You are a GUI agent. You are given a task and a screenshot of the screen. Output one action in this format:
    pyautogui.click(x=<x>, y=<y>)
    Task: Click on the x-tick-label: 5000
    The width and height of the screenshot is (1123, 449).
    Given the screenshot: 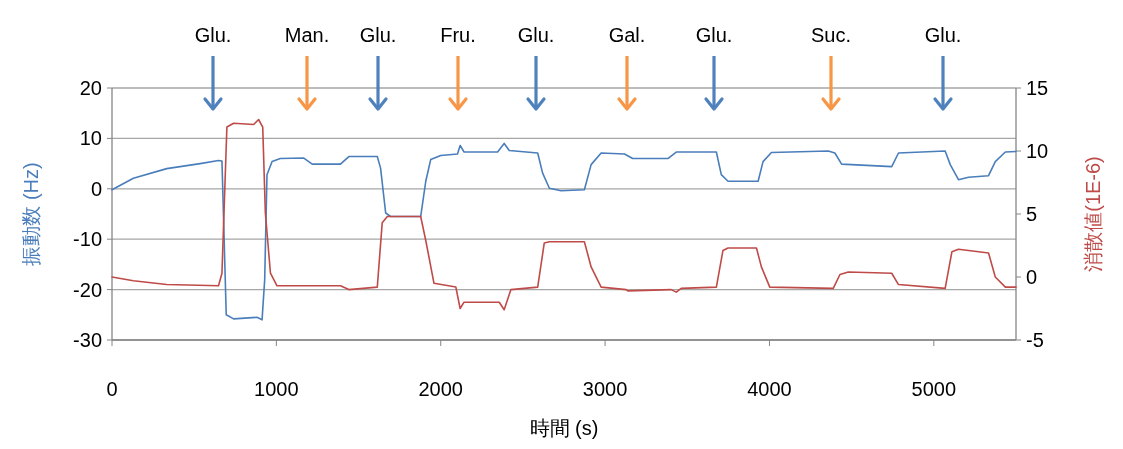 What is the action you would take?
    pyautogui.click(x=934, y=389)
    